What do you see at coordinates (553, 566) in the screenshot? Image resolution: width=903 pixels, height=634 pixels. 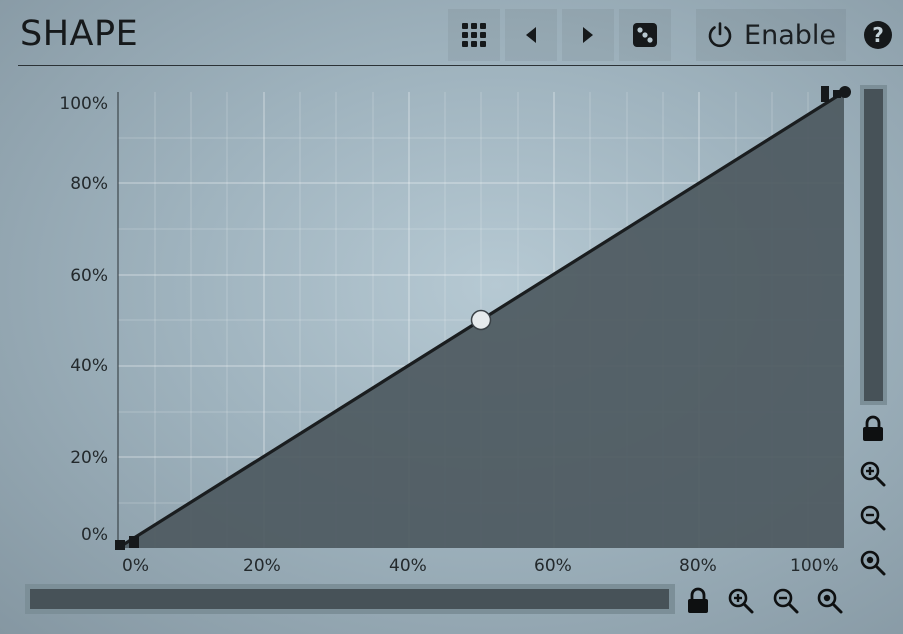 I see `x-axis-label-60: 60%` at bounding box center [553, 566].